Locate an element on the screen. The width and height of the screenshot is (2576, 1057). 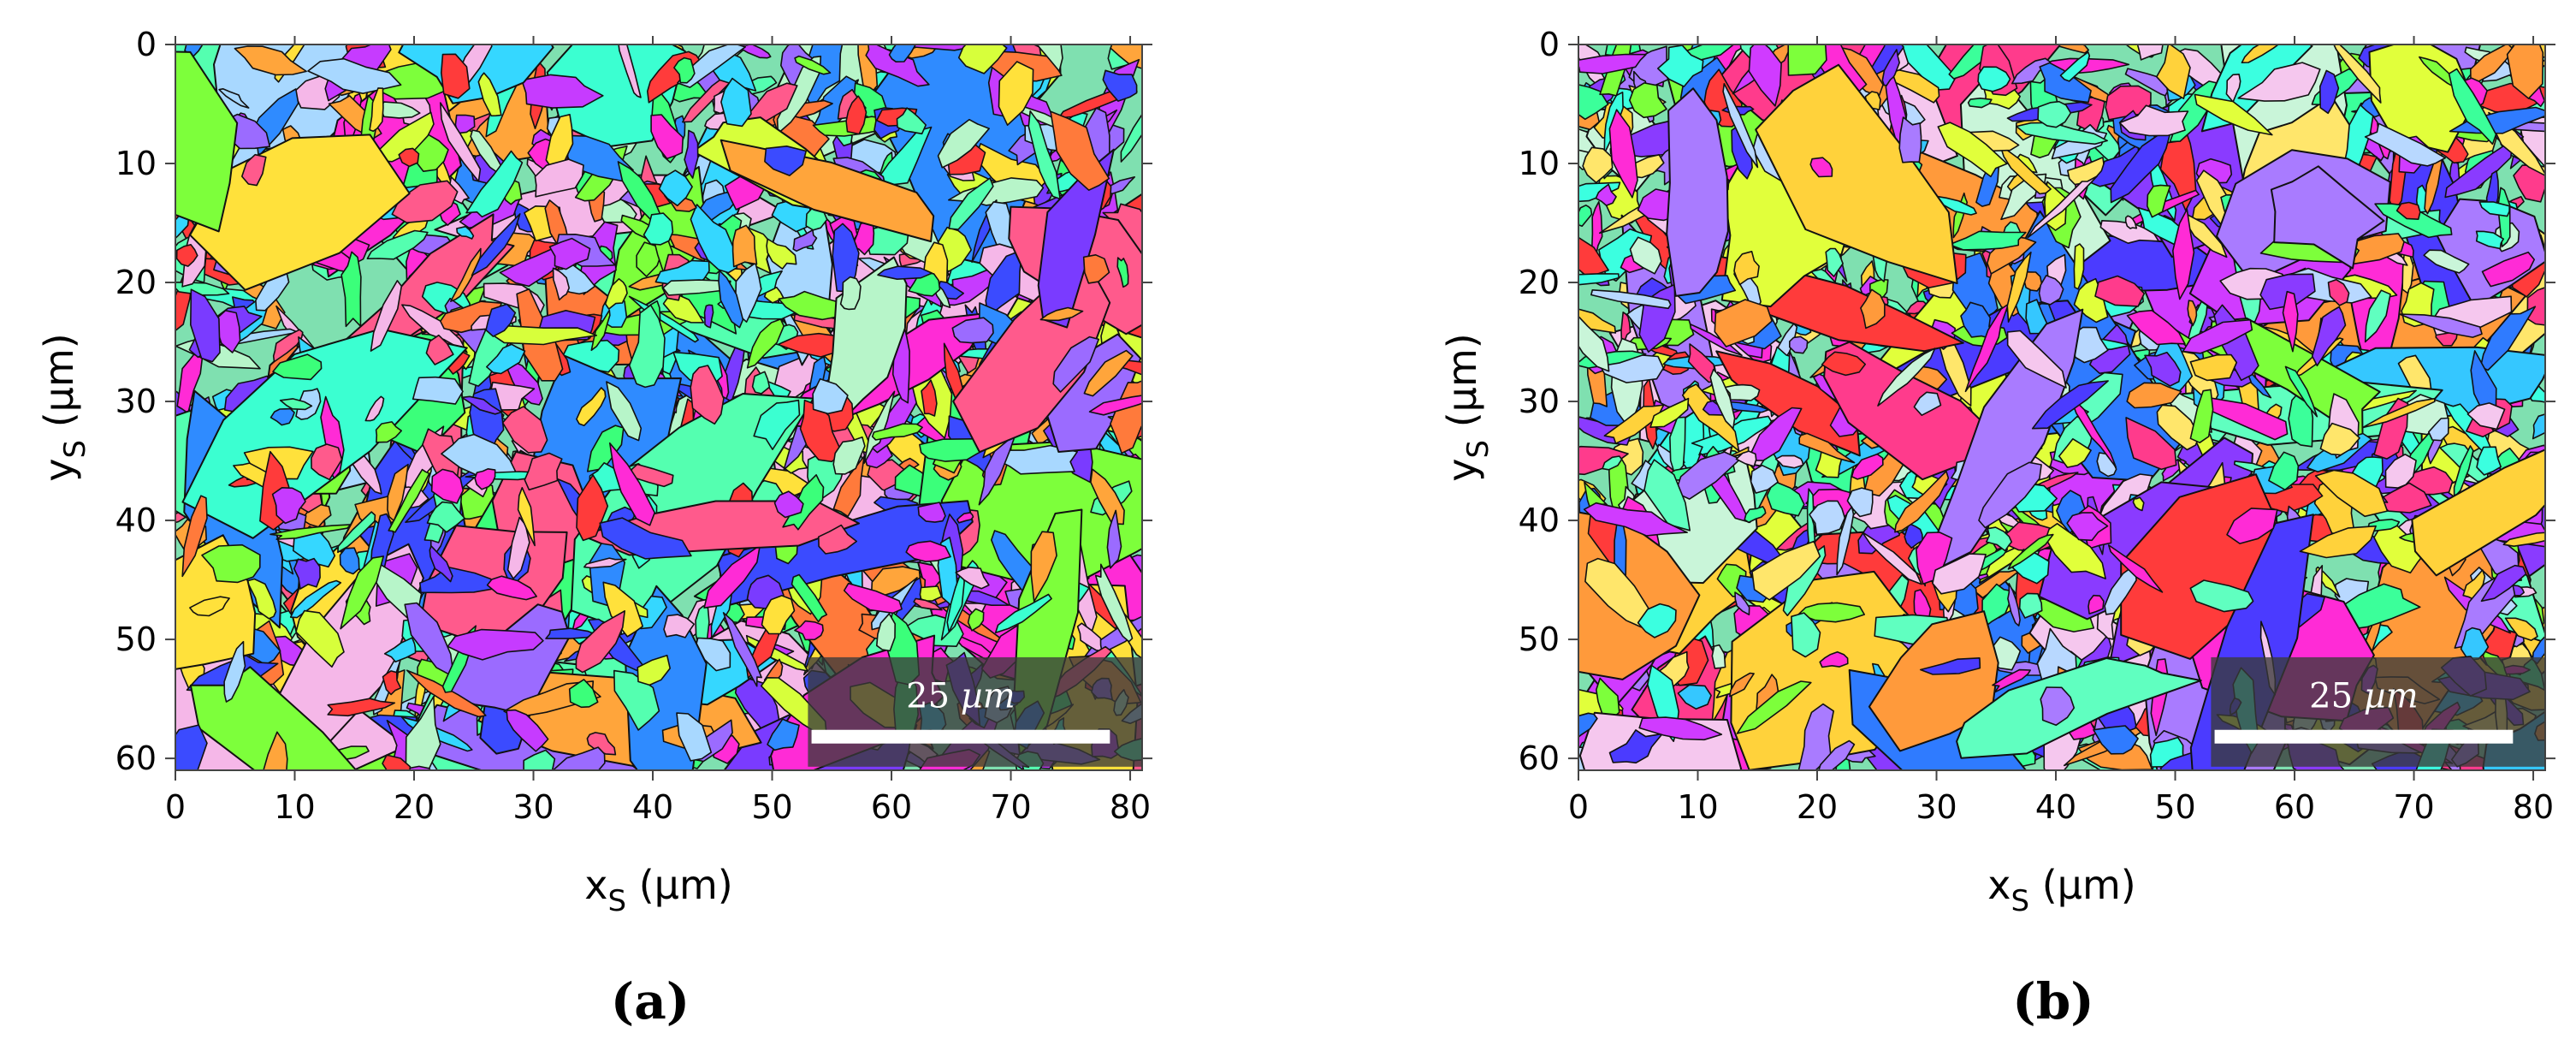
scale-bar-a: 25 µm is located at coordinates (975, 712).